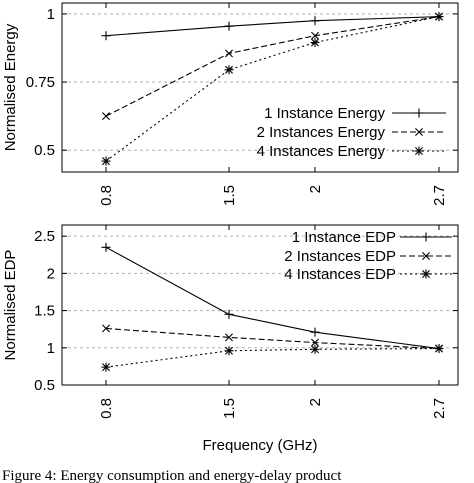  I want to click on x-axis-label: Frequency (GHz), so click(259, 445).